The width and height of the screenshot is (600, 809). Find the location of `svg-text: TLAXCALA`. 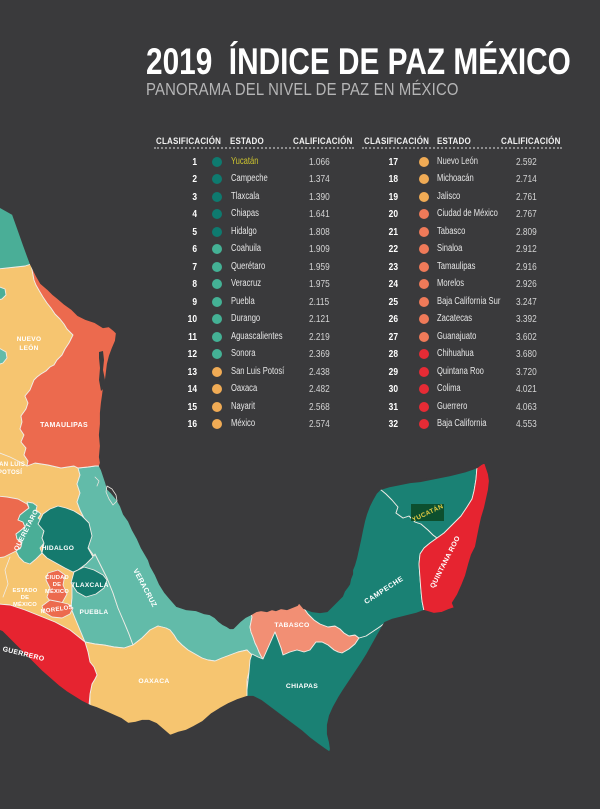

svg-text: TLAXCALA is located at coordinates (89, 585).